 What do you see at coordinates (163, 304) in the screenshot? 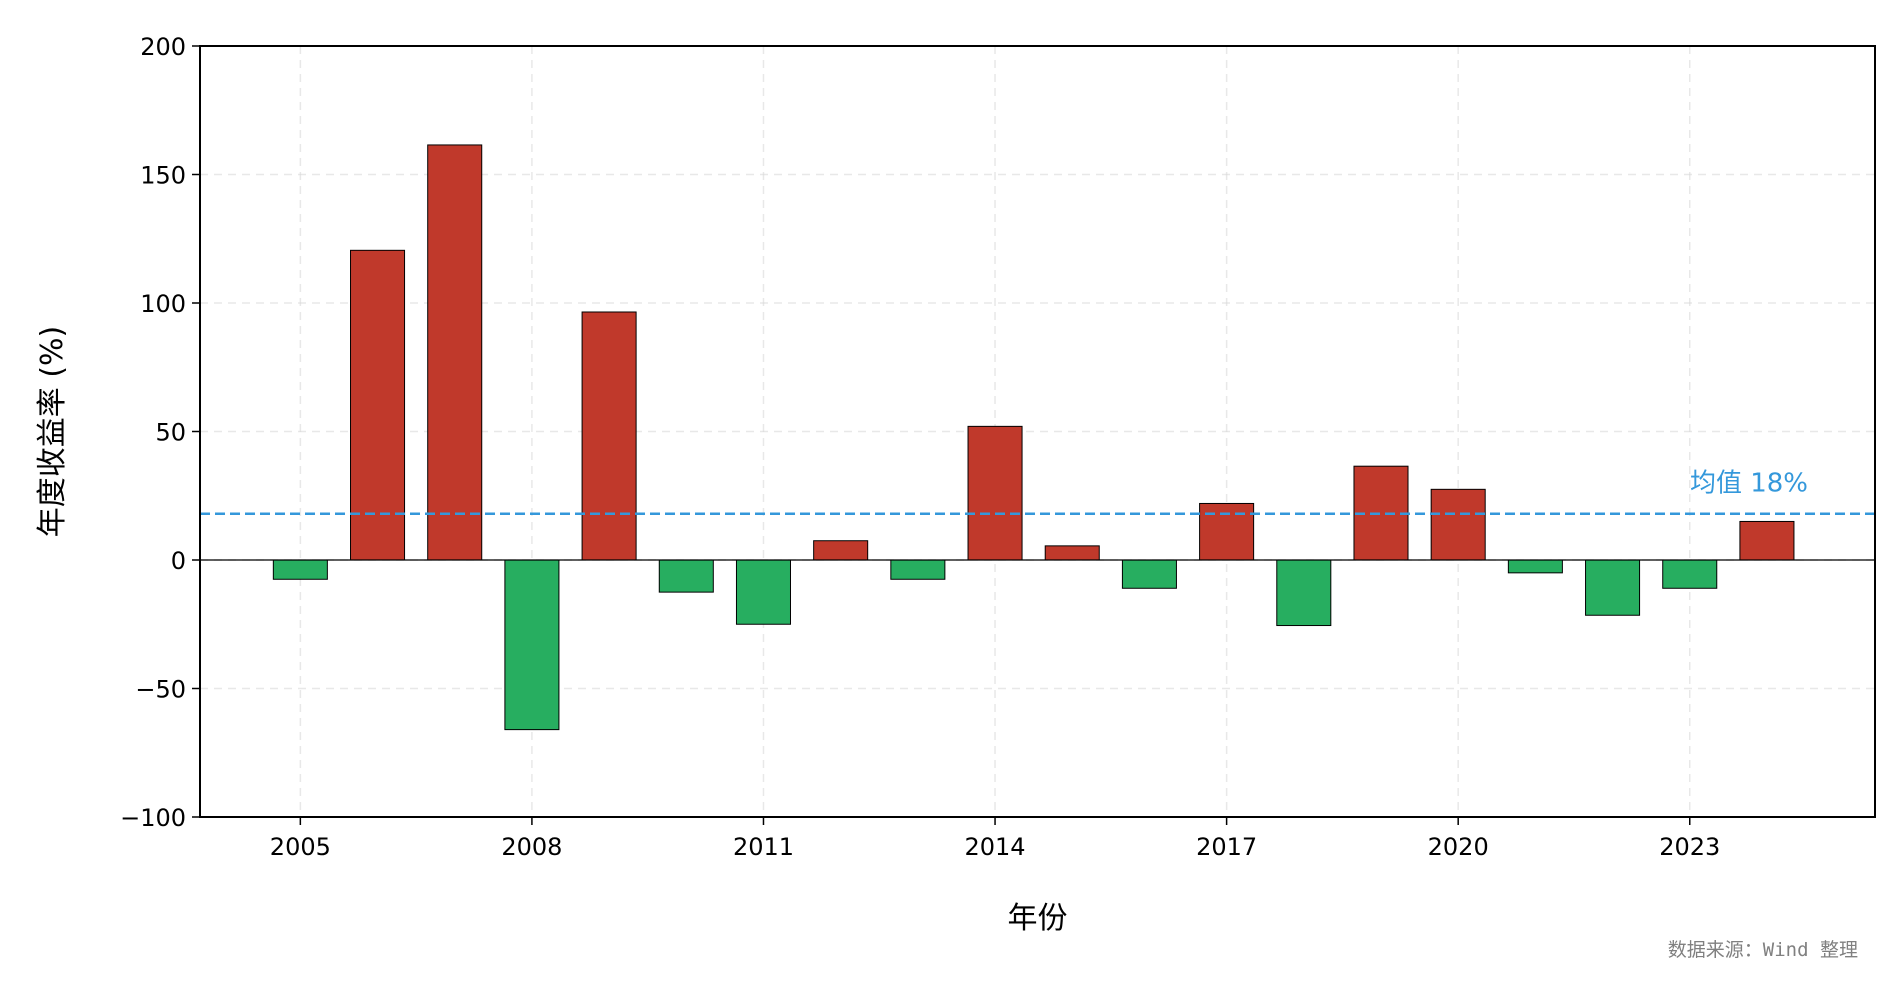
I see `y-tick-label: 100` at bounding box center [163, 304].